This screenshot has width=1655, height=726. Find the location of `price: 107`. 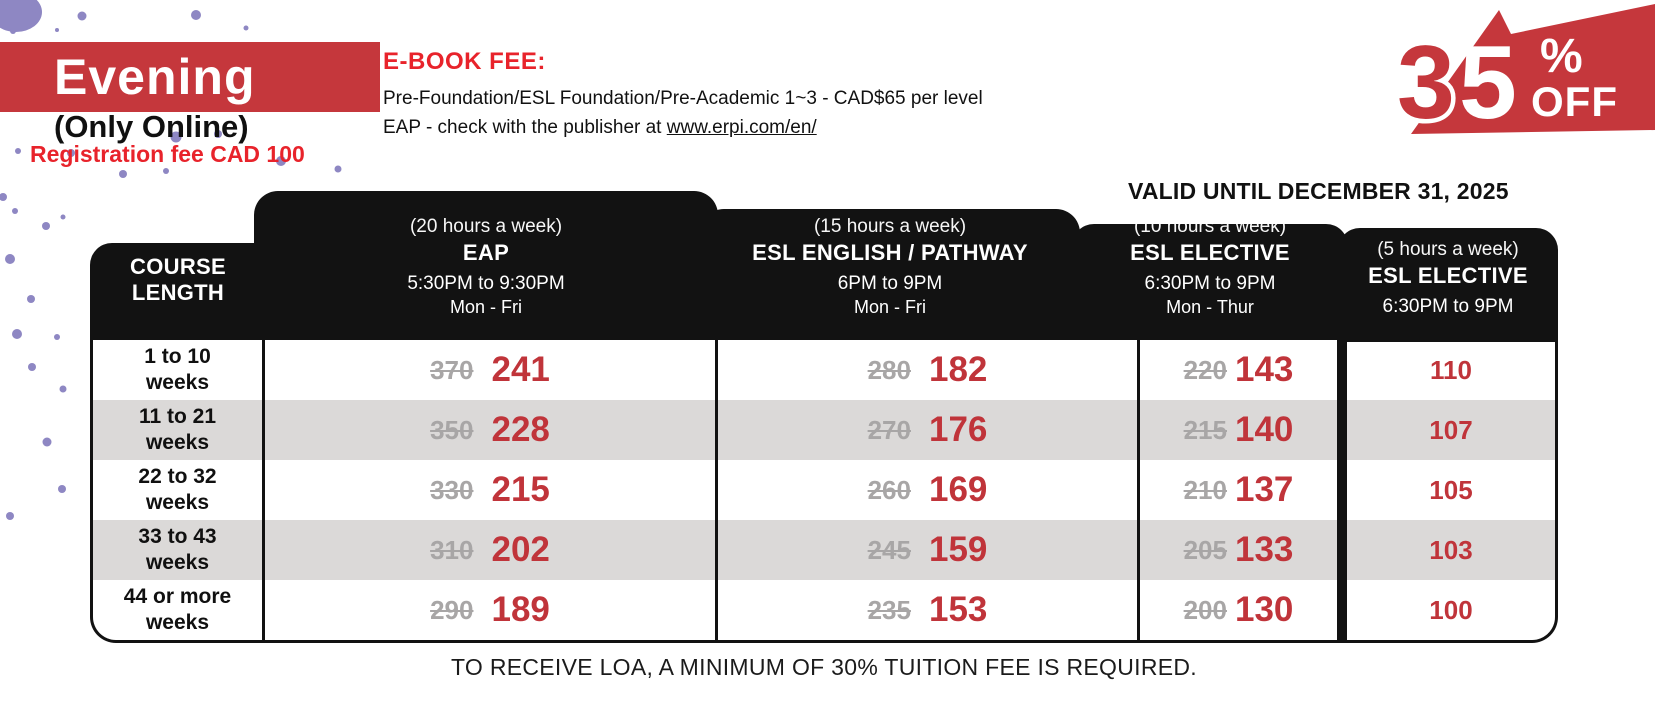

price: 107 is located at coordinates (1451, 429).